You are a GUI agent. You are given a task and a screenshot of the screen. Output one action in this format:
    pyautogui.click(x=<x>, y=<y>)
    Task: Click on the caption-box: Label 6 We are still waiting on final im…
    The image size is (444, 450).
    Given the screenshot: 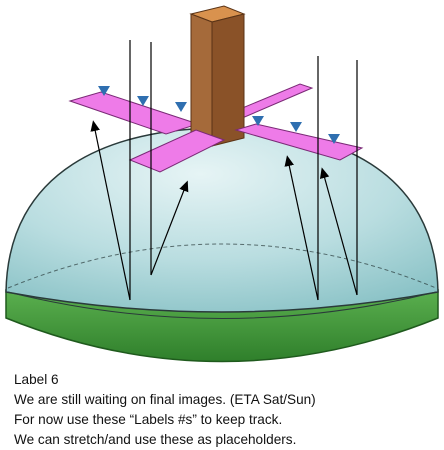 What is the action you would take?
    pyautogui.click(x=176, y=408)
    